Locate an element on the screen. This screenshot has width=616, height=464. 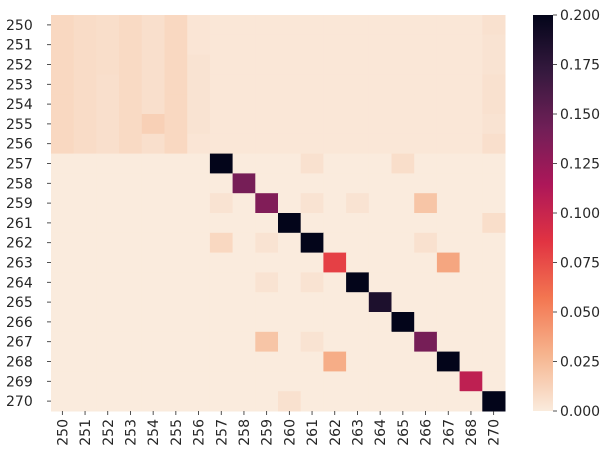
column-tick-label: 268 is located at coordinates (472, 432).